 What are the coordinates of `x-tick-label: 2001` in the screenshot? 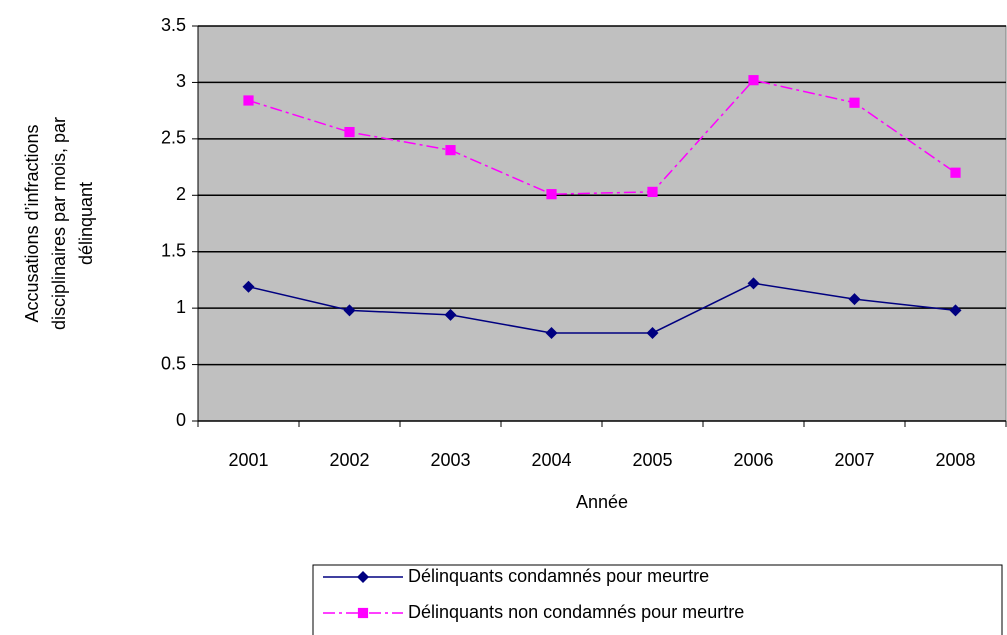 It's located at (248, 460).